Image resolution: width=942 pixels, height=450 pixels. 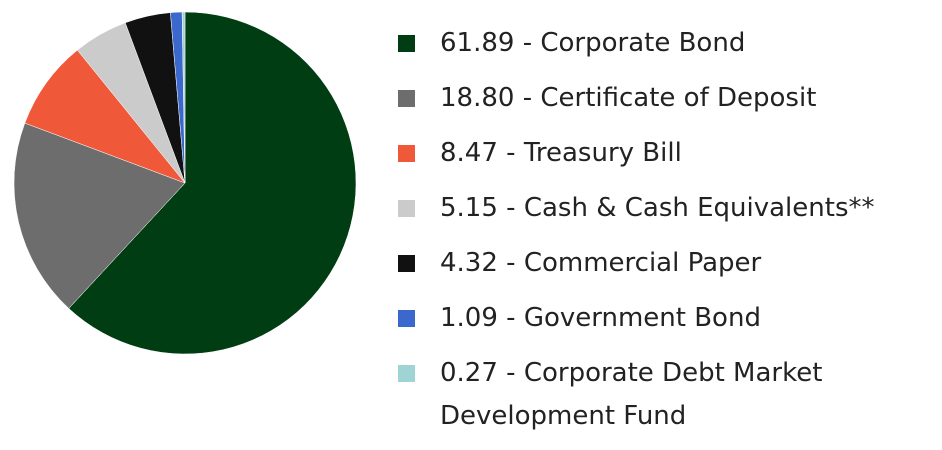 I want to click on legend-item: 8.47 - Treasury Bill, so click(x=663, y=153).